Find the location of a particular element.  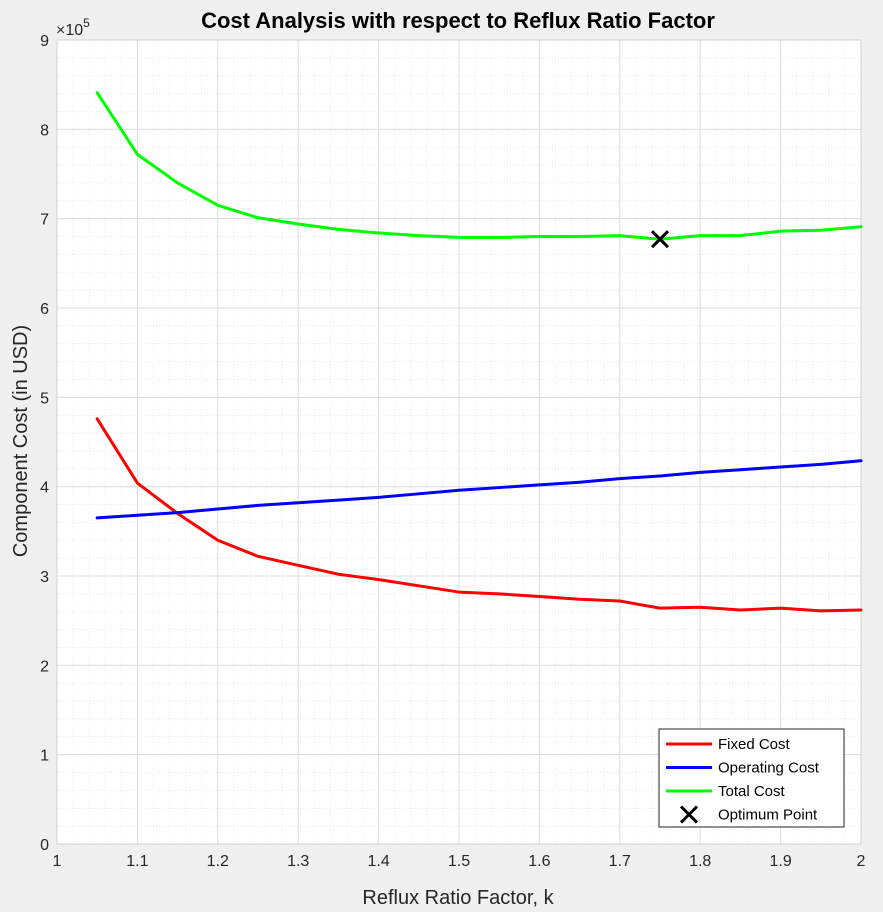

y-tick-label: 9 is located at coordinates (44, 41).